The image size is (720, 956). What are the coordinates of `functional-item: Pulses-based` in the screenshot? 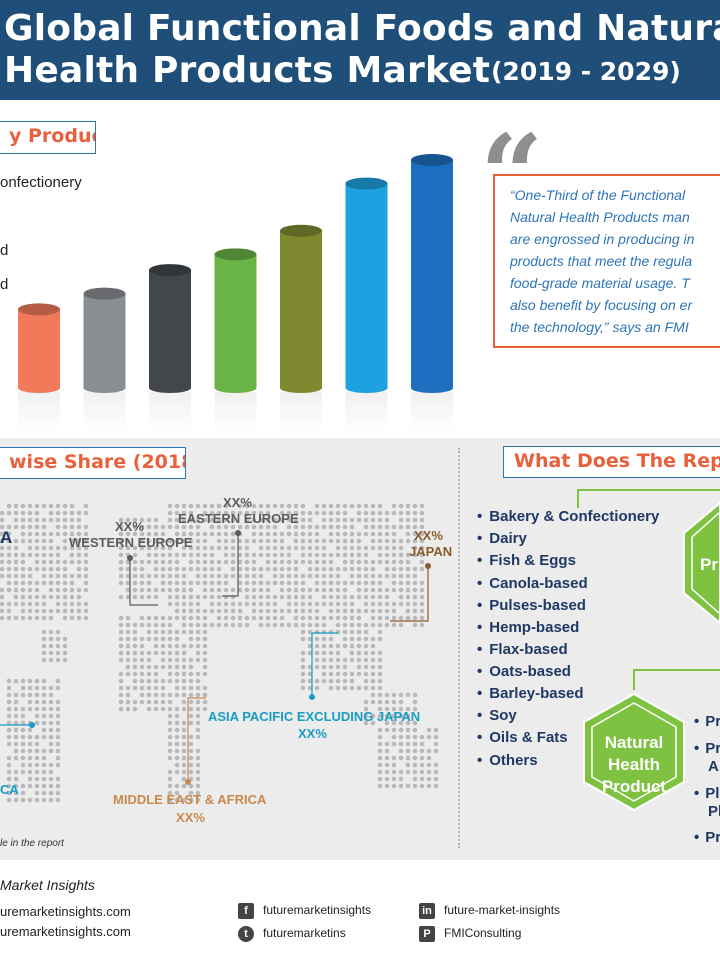 It's located at (531, 605).